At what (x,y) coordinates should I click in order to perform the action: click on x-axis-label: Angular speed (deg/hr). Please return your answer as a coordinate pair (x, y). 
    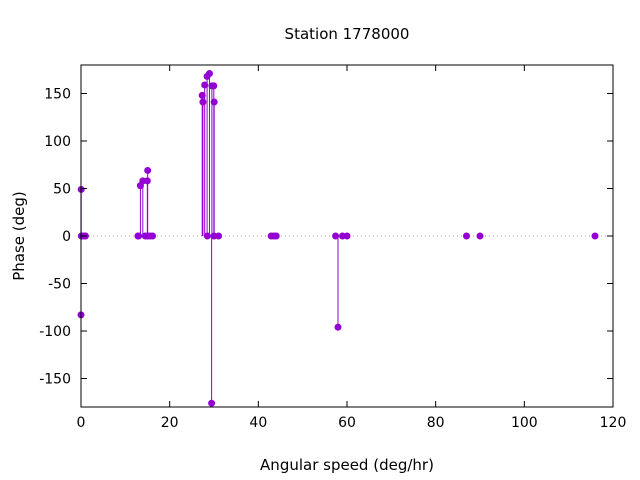
    Looking at the image, I should click on (347, 465).